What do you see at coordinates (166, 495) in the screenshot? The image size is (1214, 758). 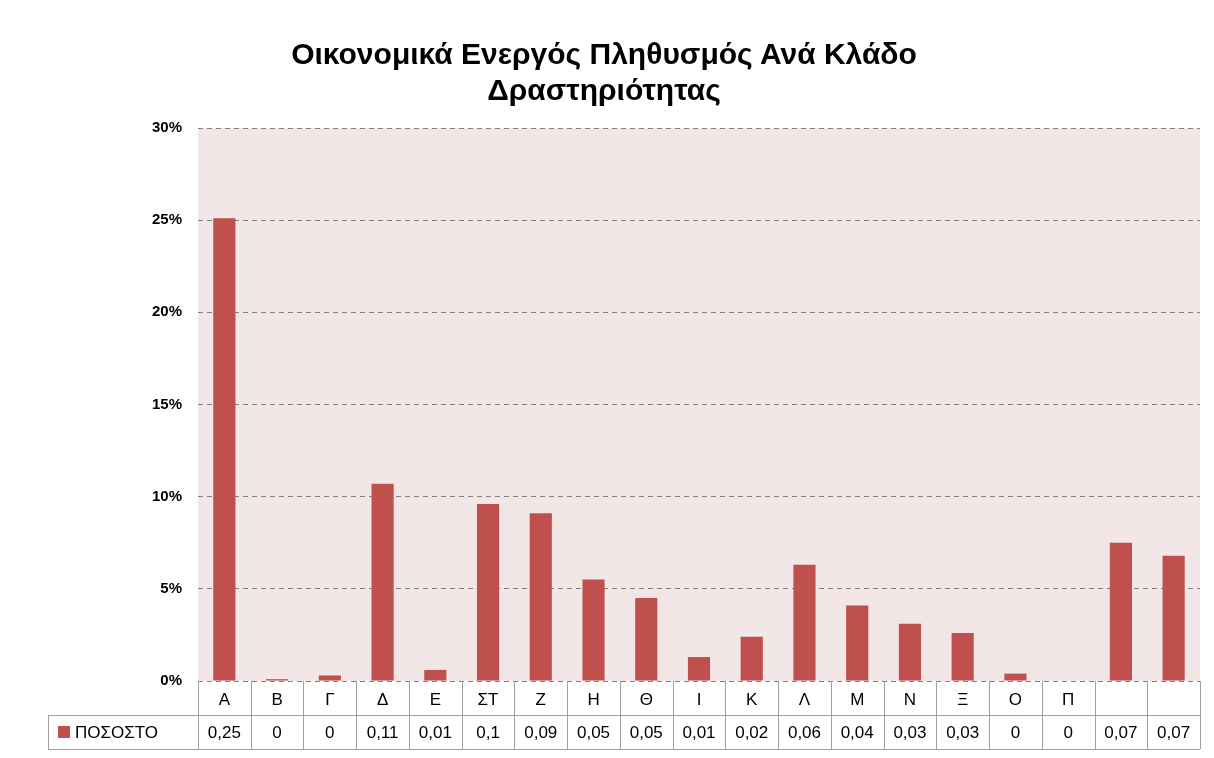 I see `y-tick-label: 10%` at bounding box center [166, 495].